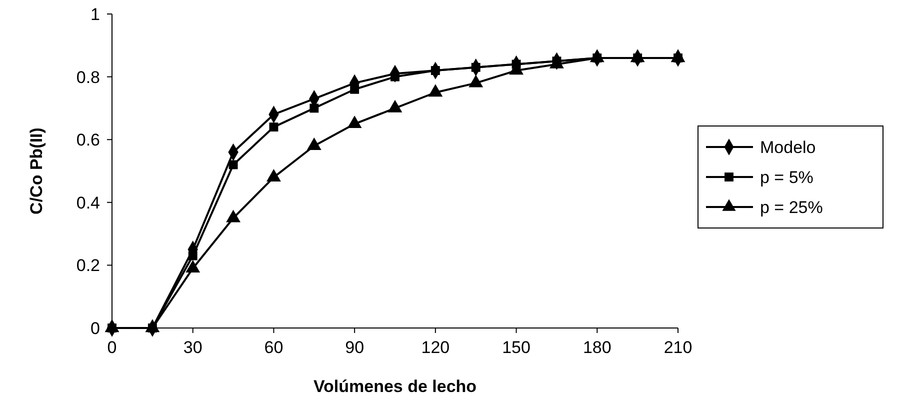 Image resolution: width=908 pixels, height=406 pixels. I want to click on x-tick-label: 210, so click(678, 347).